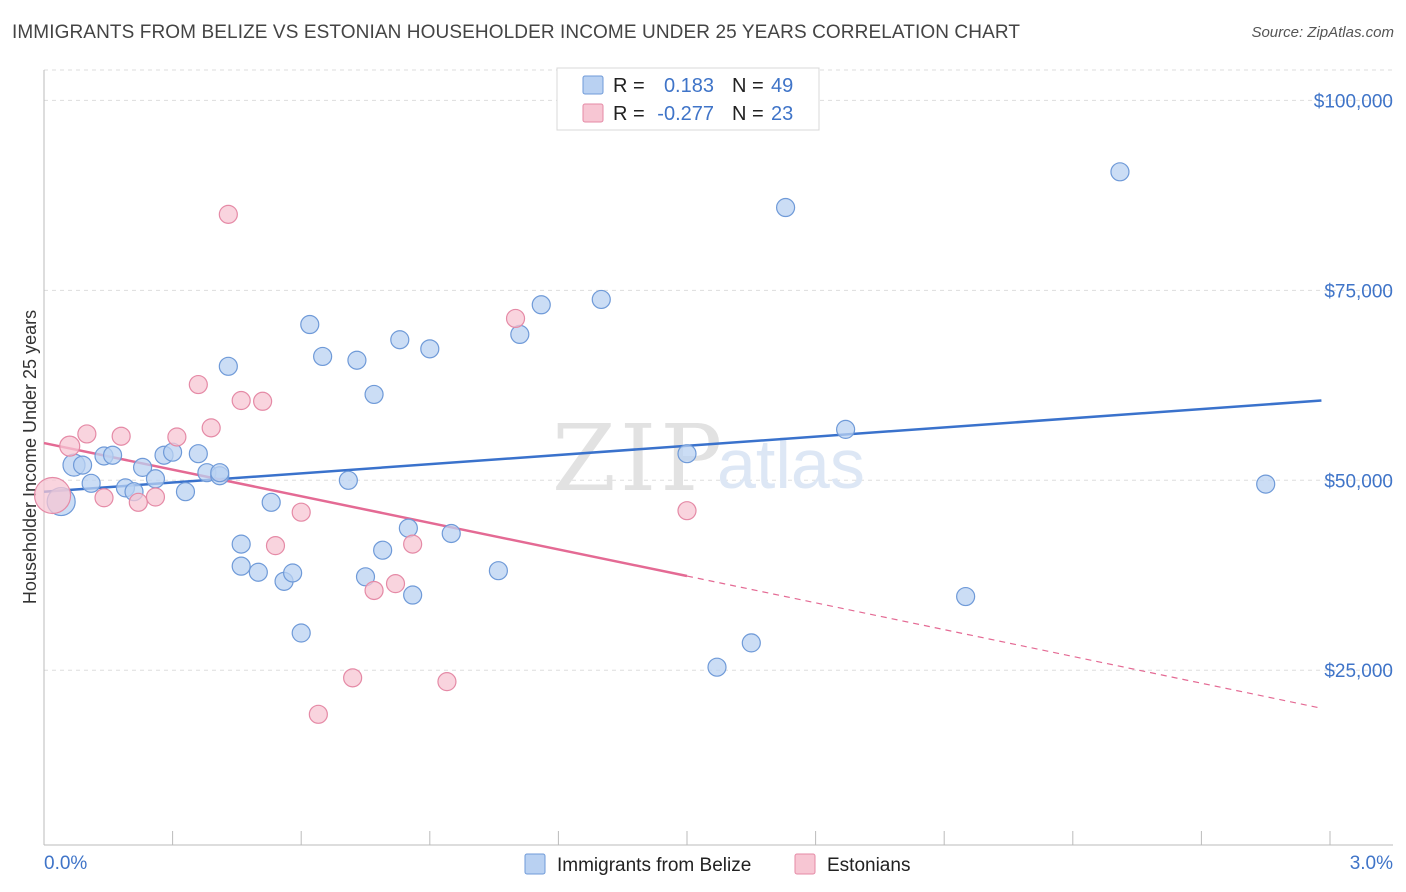 This screenshot has width=1406, height=892. What do you see at coordinates (1371, 863) in the screenshot?
I see `x-tick-label-max: 3.0%` at bounding box center [1371, 863].